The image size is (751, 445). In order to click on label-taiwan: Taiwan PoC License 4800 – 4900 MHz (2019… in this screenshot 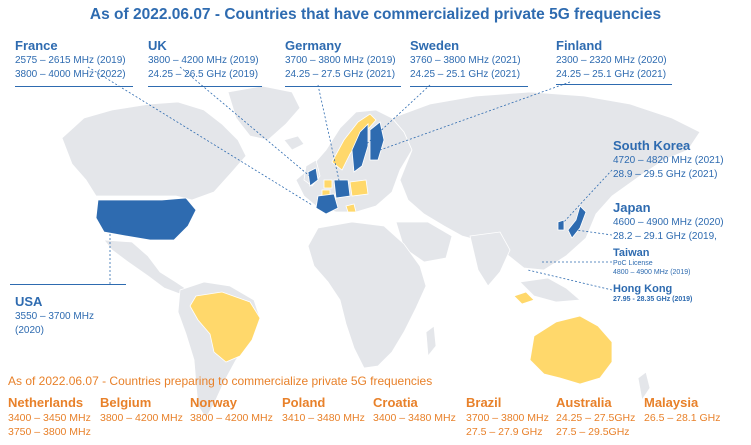, I will do `click(673, 262)`.